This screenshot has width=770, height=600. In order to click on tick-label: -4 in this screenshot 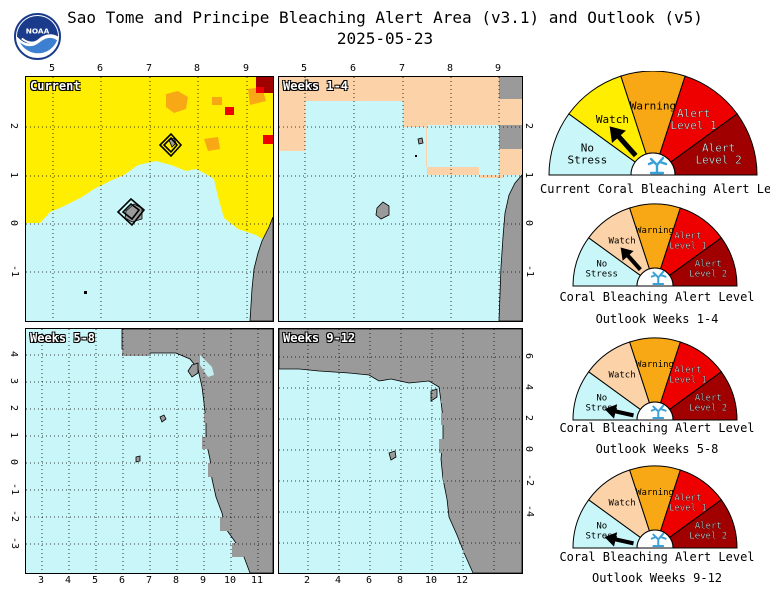, I will do `click(530, 511)`.